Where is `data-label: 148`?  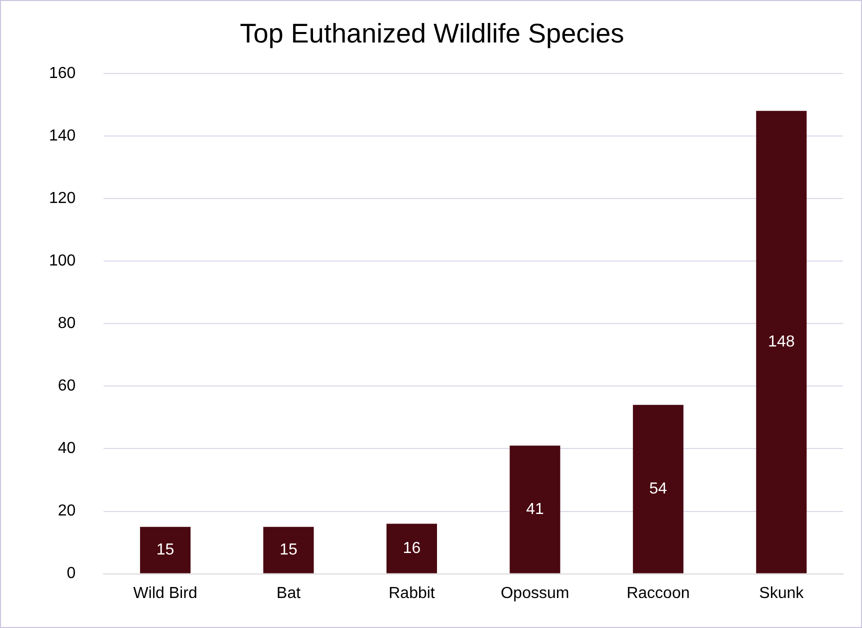 data-label: 148 is located at coordinates (781, 342).